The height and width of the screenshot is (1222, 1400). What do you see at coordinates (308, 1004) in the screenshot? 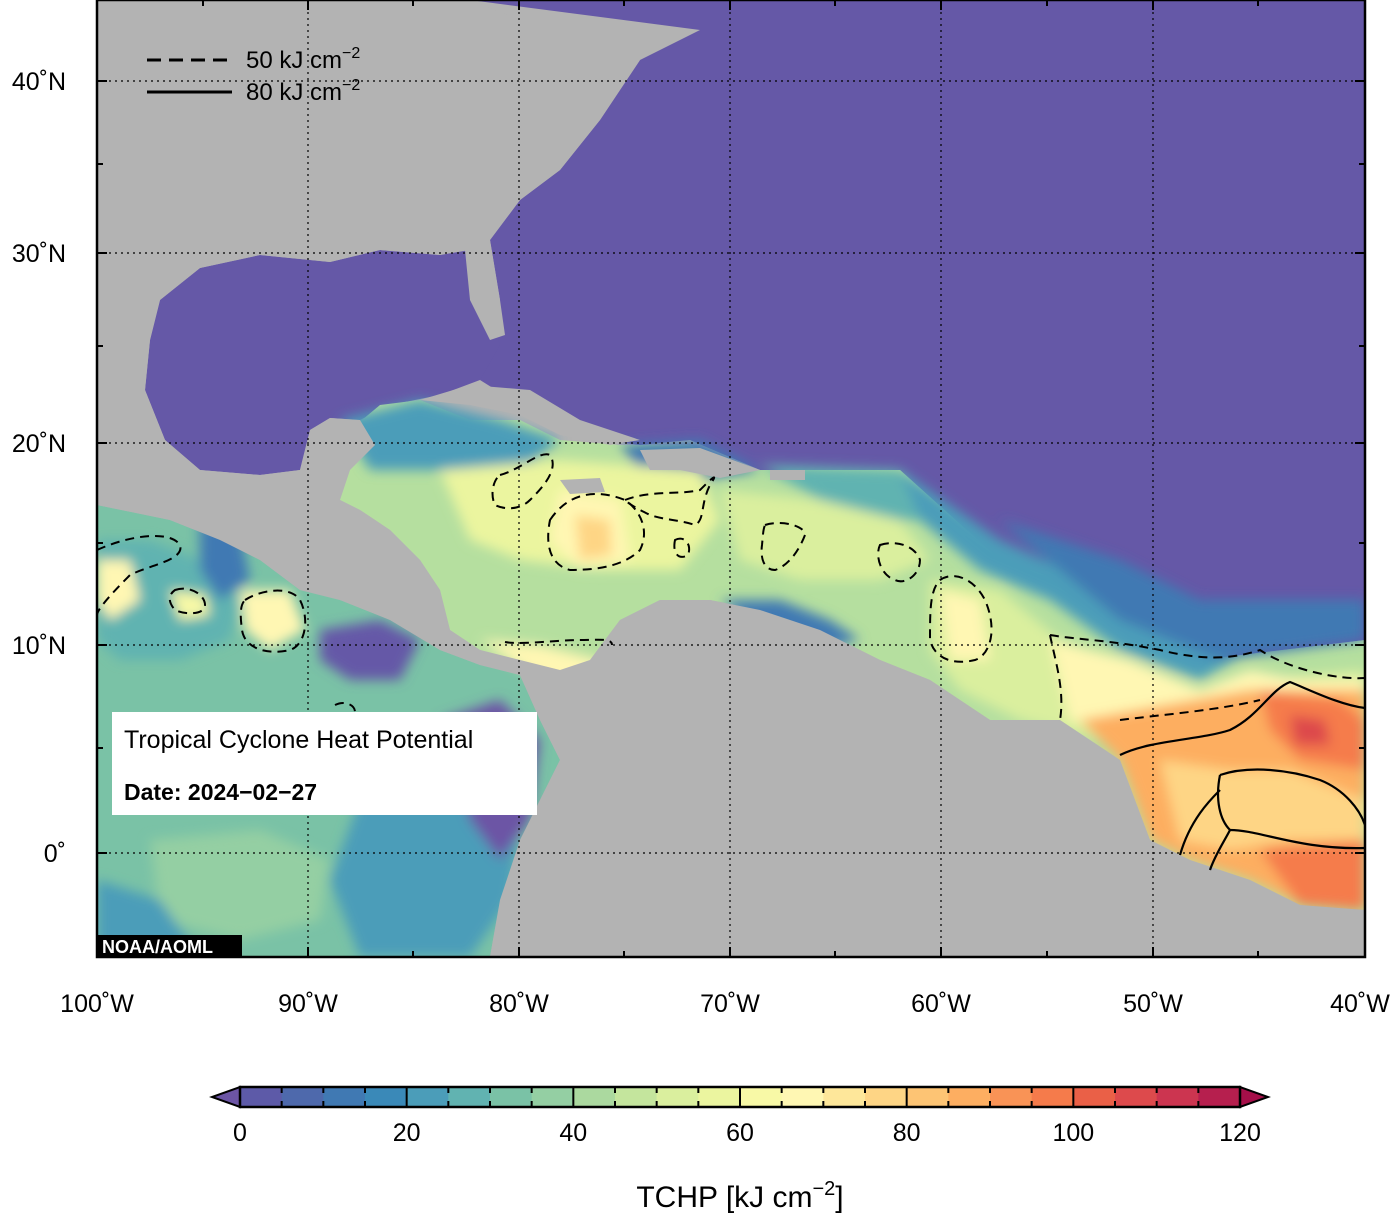
I see `lon-label: 90˚W` at bounding box center [308, 1004].